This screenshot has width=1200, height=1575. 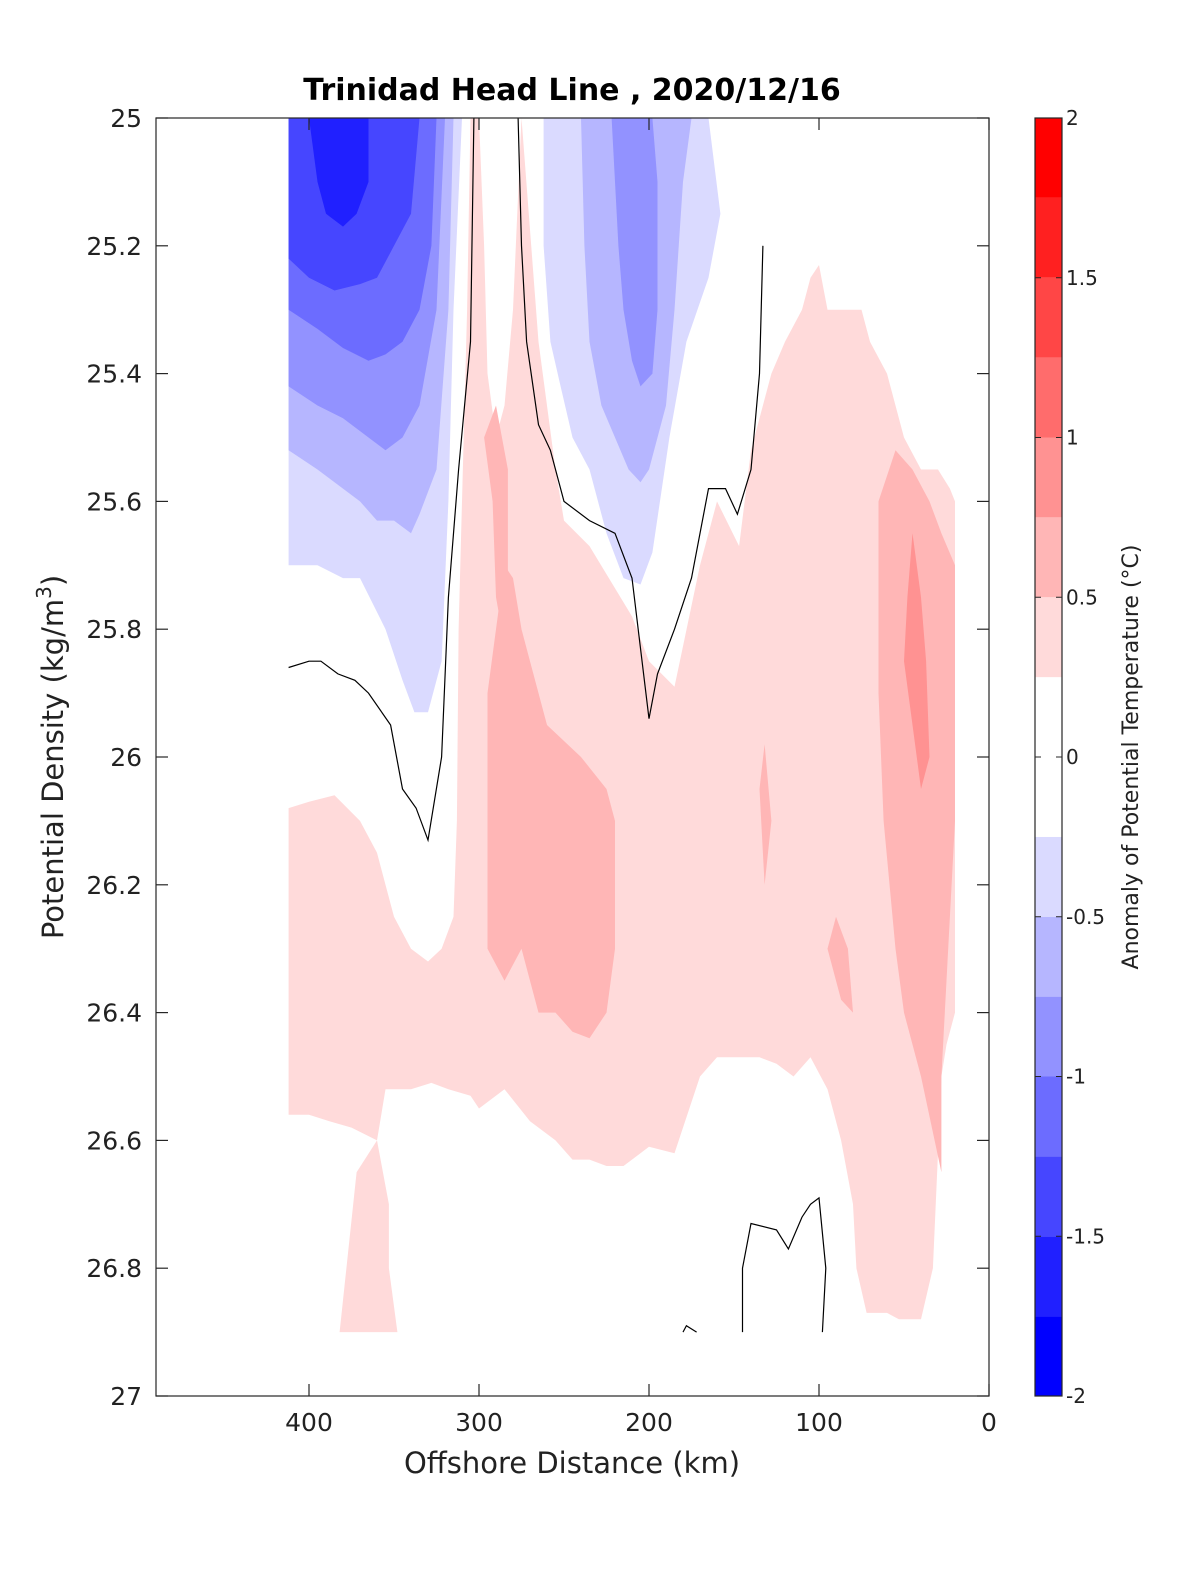 I want to click on x-tick-label: 100, so click(x=819, y=1422).